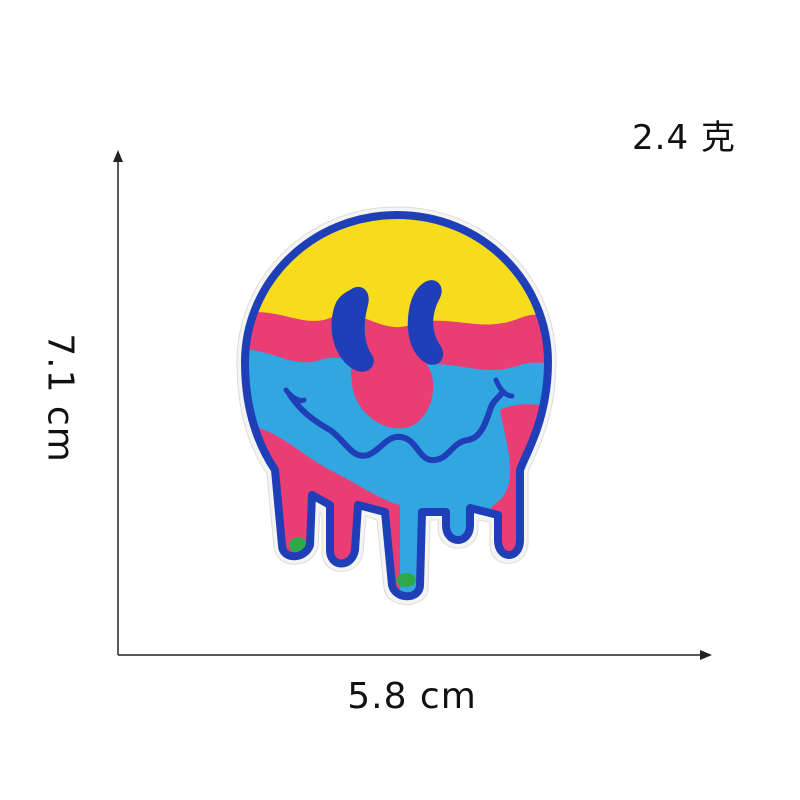 The image size is (800, 800). Describe the element at coordinates (425, 322) in the screenshot. I see `right-eye` at that location.